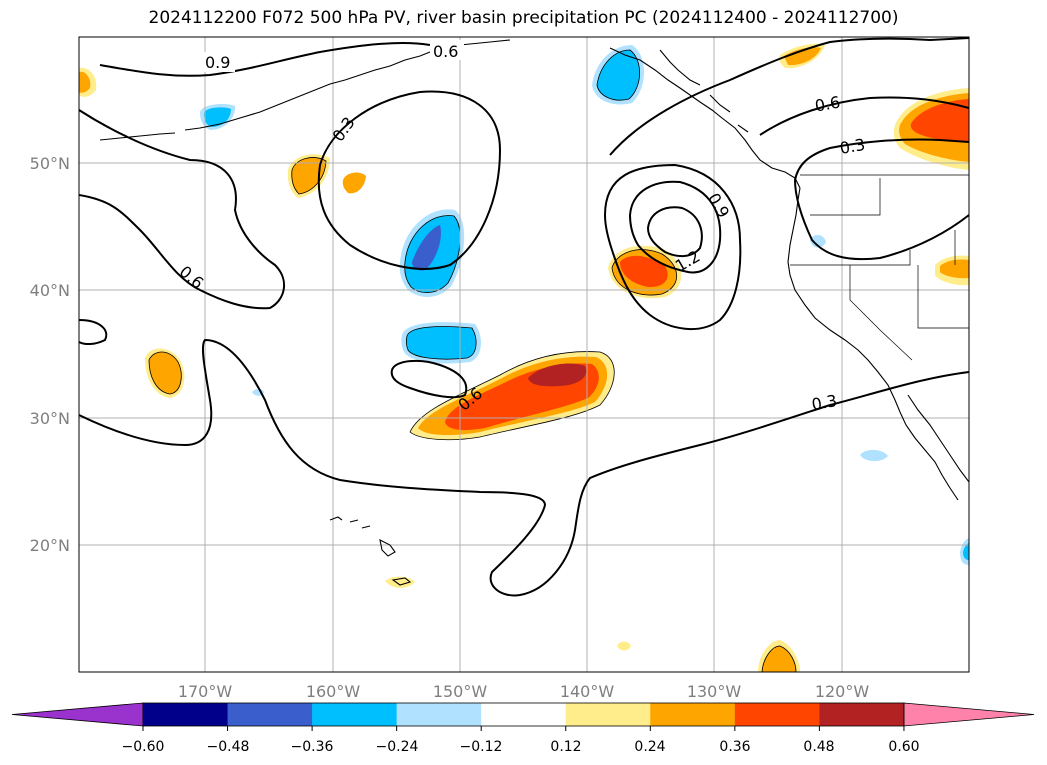 Image resolution: width=1047 pixels, height=765 pixels. I want to click on colorbar-tick-label: 0.12, so click(565, 747).